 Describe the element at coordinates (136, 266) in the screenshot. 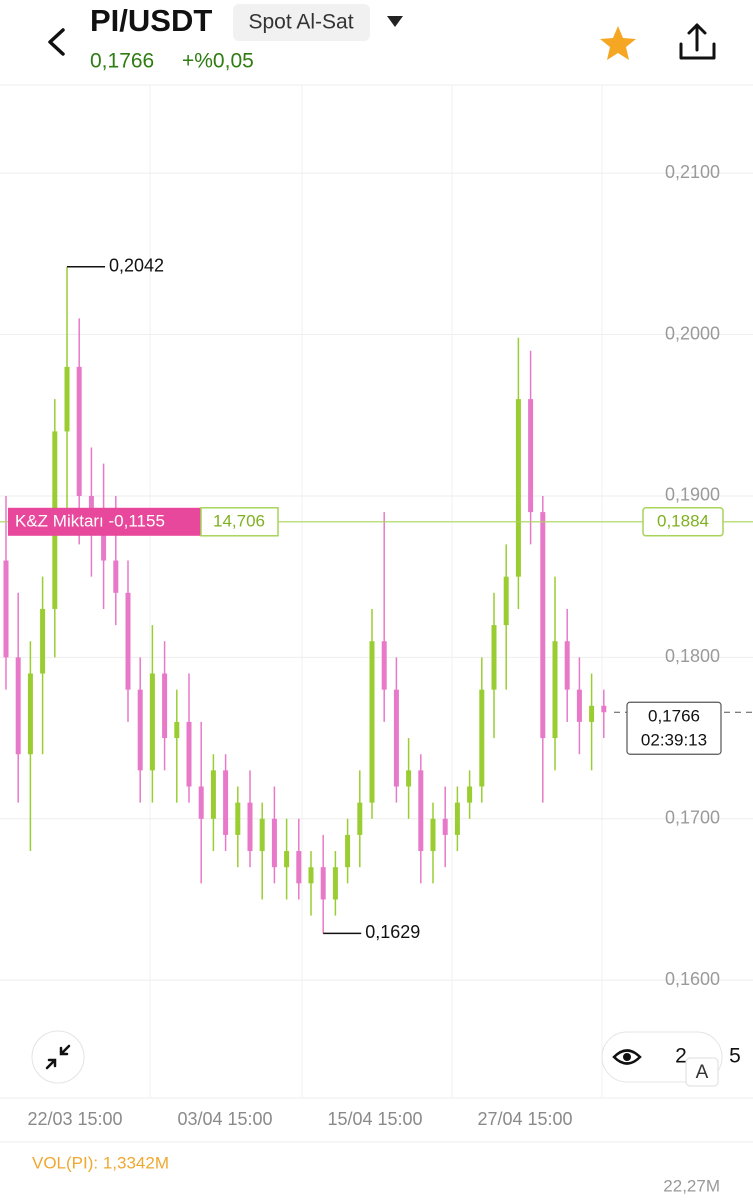

I see `max-marker-label: 0,2042` at that location.